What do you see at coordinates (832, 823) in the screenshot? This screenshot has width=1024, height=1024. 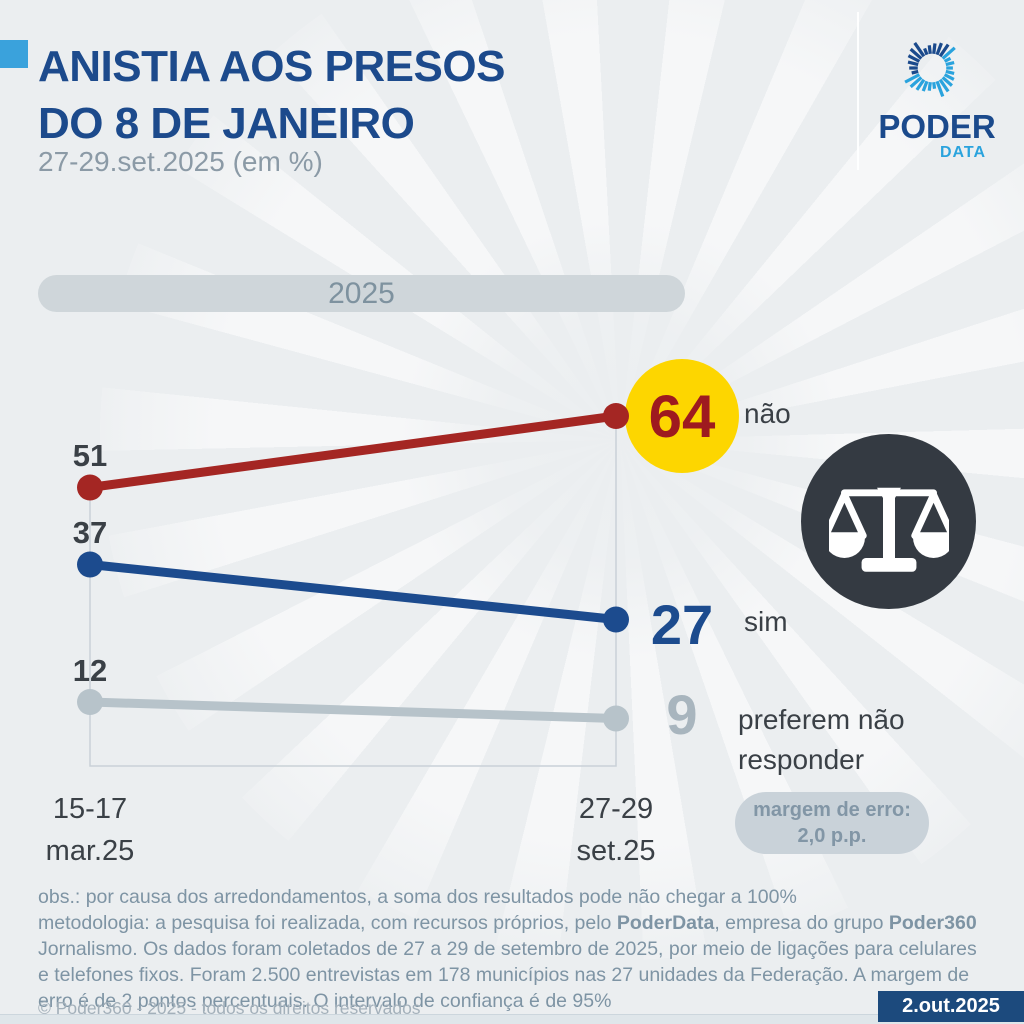 I see `margin-of-error-badge: margem de erro: 2,0 p.p.` at bounding box center [832, 823].